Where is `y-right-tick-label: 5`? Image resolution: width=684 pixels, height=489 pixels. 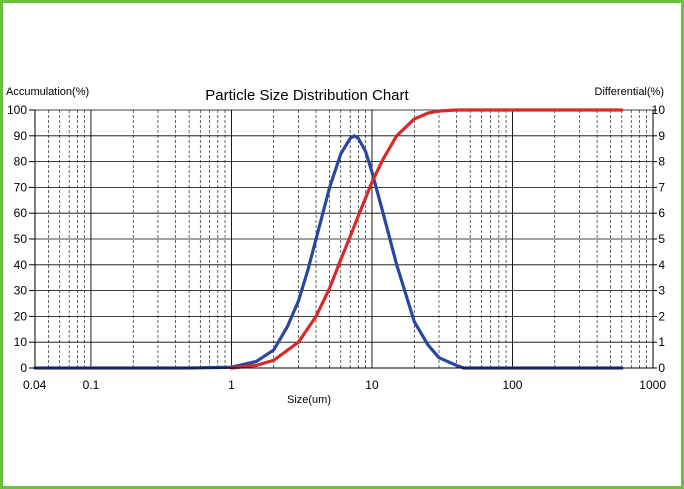 y-right-tick-label: 5 is located at coordinates (661, 239).